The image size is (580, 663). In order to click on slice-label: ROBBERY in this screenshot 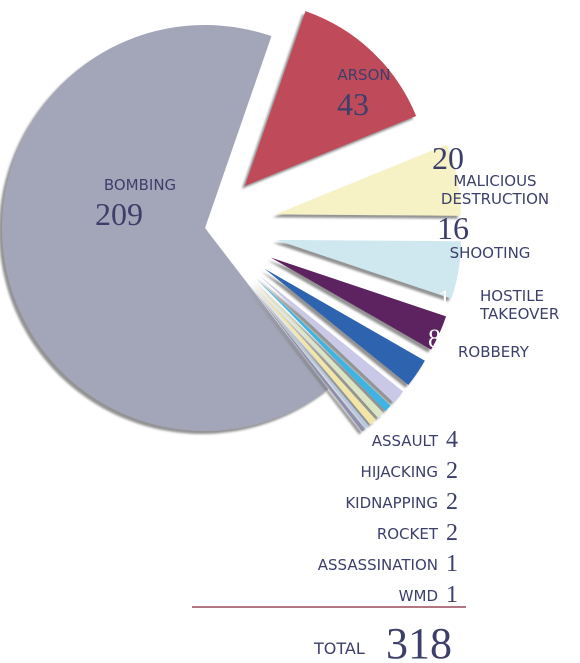, I will do `click(493, 352)`.